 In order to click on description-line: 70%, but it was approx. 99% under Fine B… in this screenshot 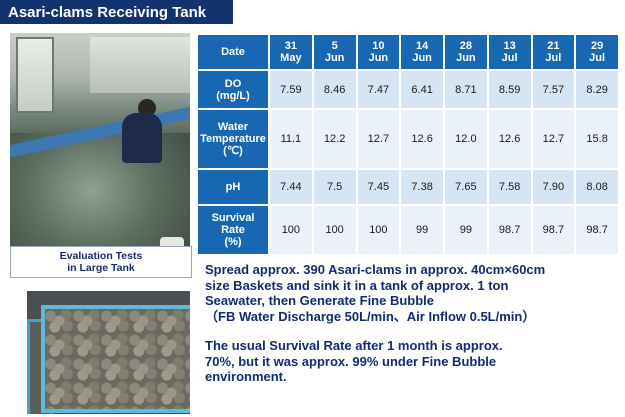, I will do `click(351, 361)`.